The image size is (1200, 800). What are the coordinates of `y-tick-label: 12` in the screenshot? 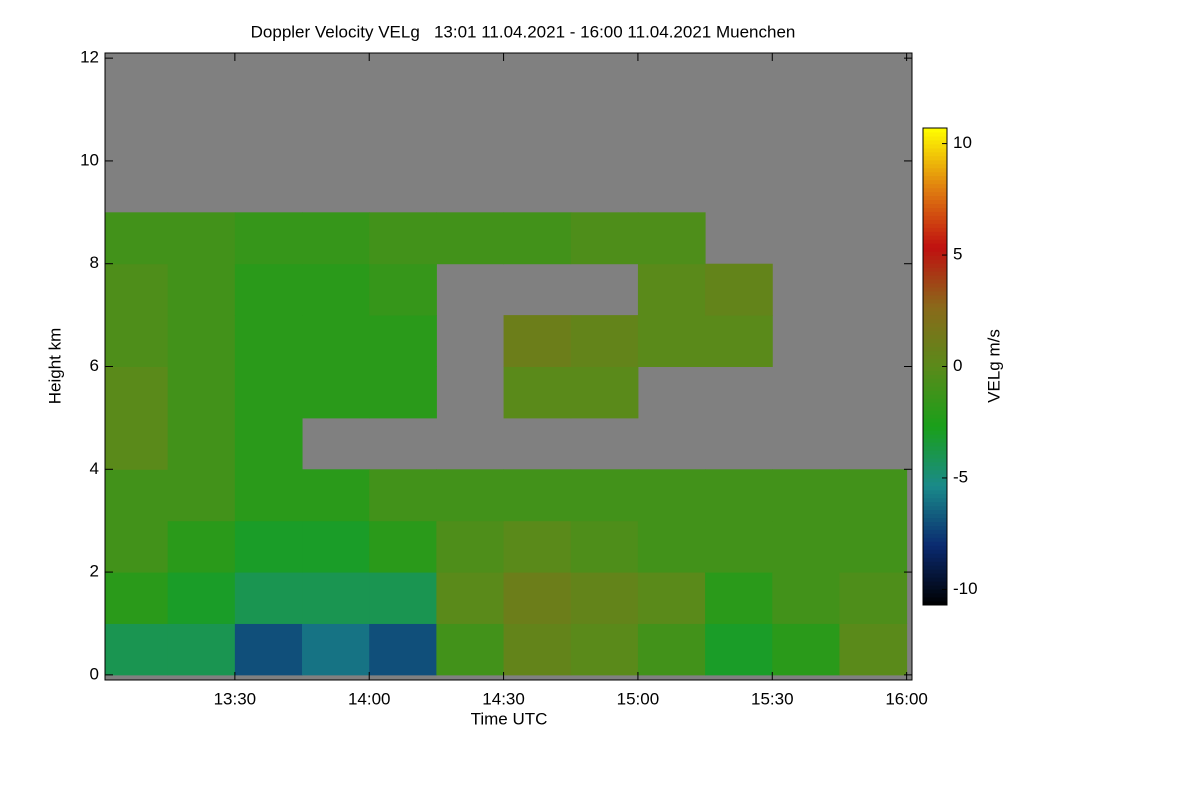 It's located at (89, 57).